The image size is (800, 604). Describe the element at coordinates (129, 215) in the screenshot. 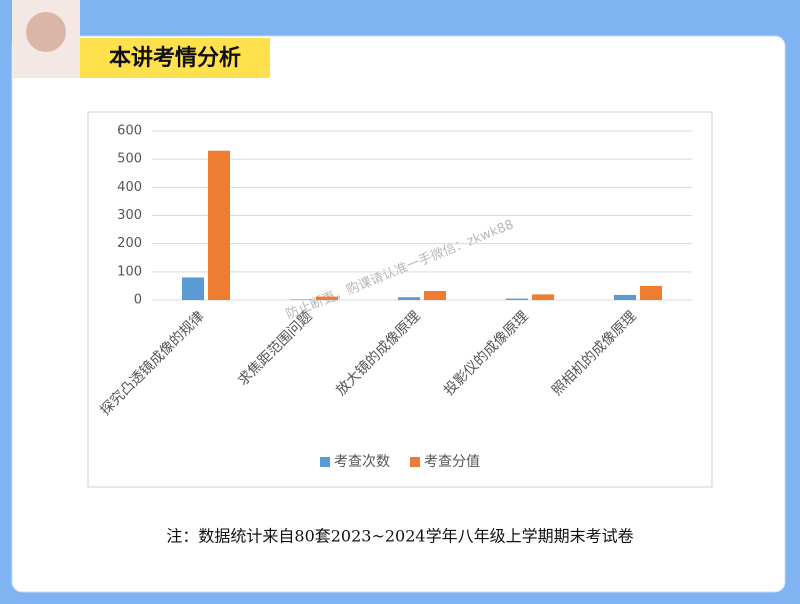

I see `y-tick-label: 300` at that location.